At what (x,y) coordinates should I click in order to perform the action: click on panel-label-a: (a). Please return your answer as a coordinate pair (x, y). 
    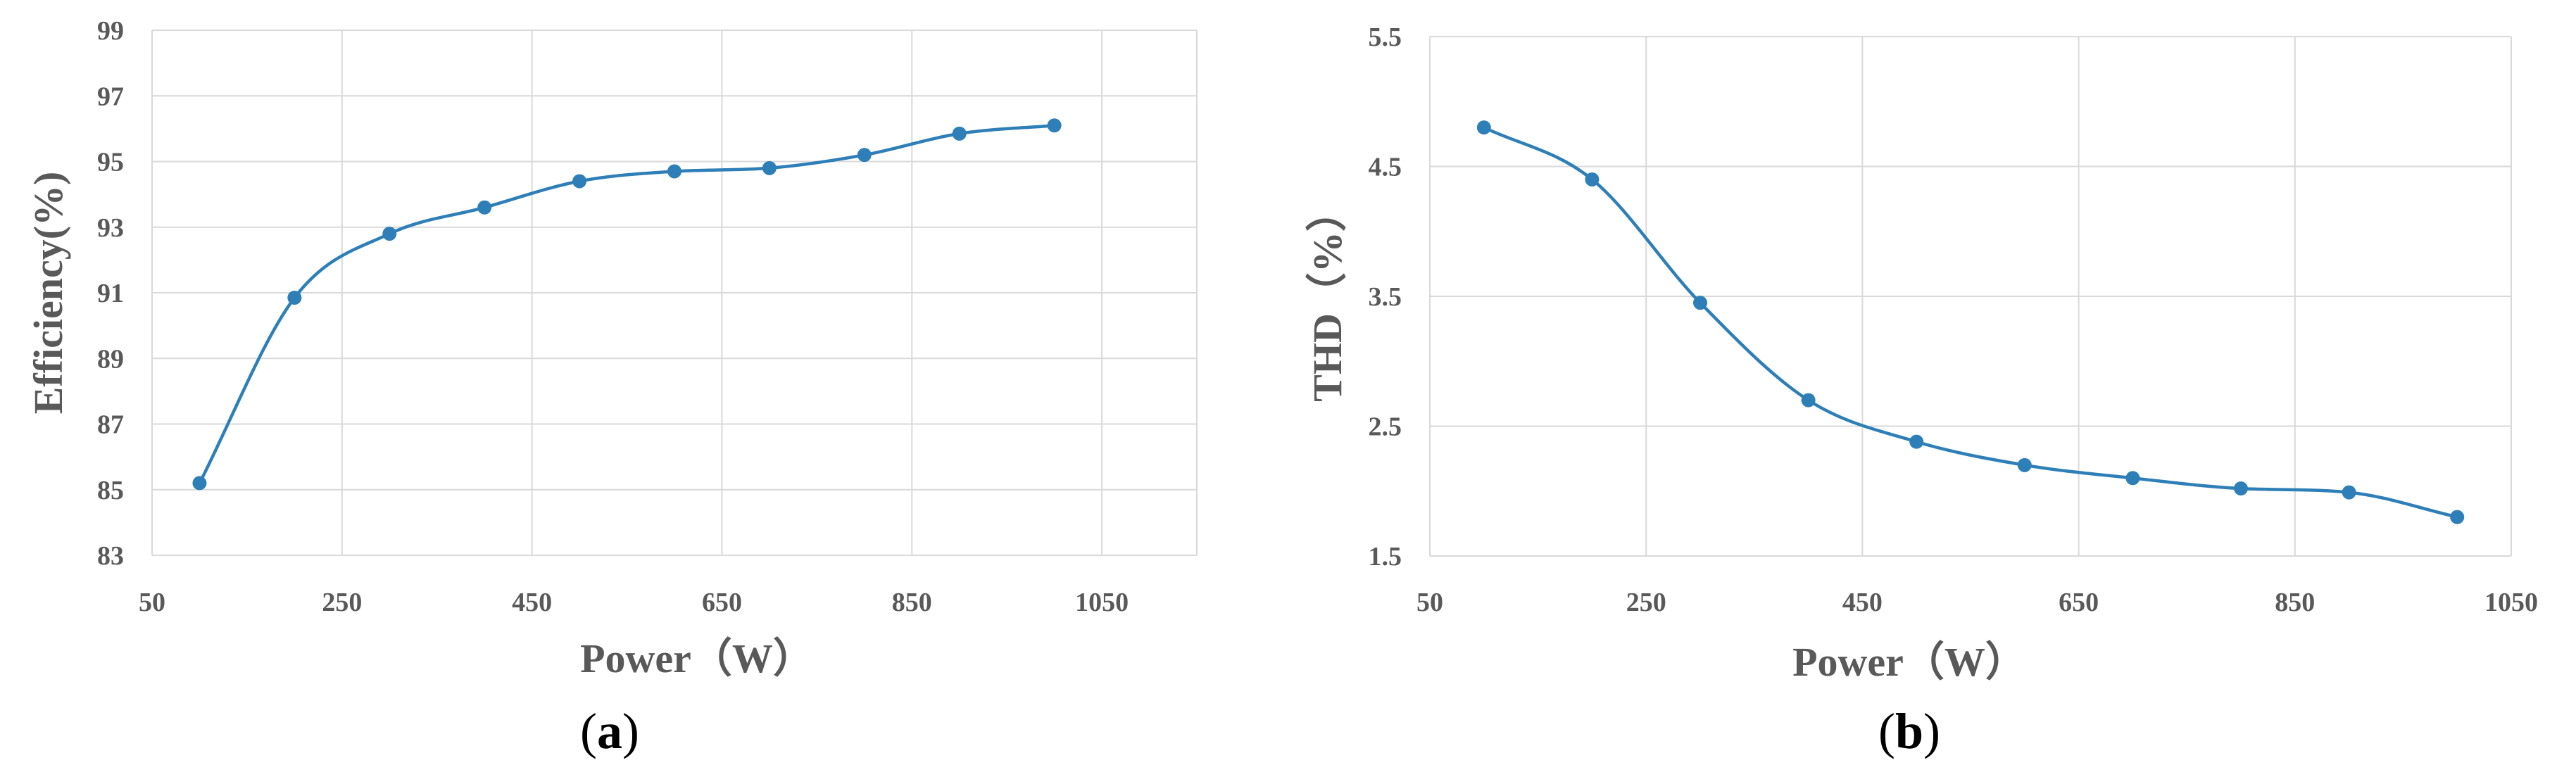
    Looking at the image, I should click on (610, 731).